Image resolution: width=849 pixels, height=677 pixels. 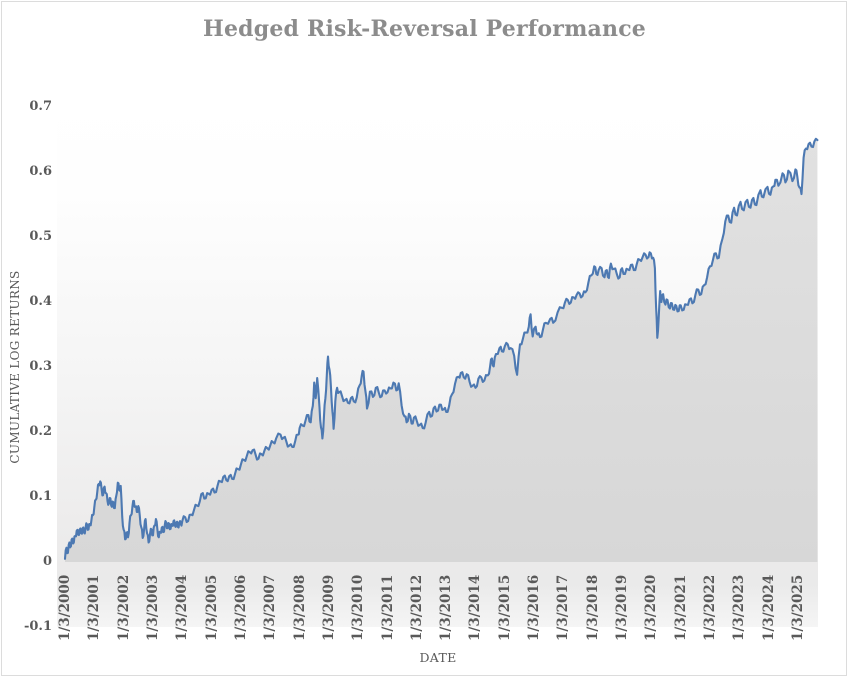 I want to click on x-tick-label: 1/3/2004, so click(x=182, y=607).